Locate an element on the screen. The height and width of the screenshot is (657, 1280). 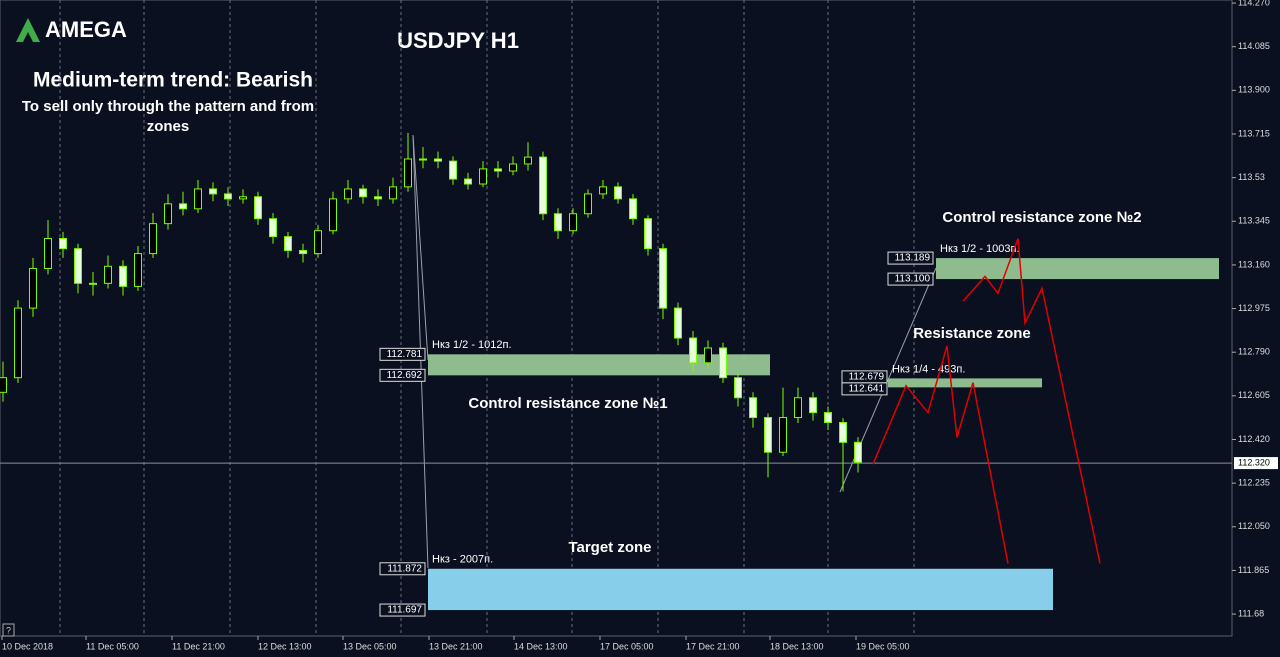
help-box is located at coordinates (8, 630).